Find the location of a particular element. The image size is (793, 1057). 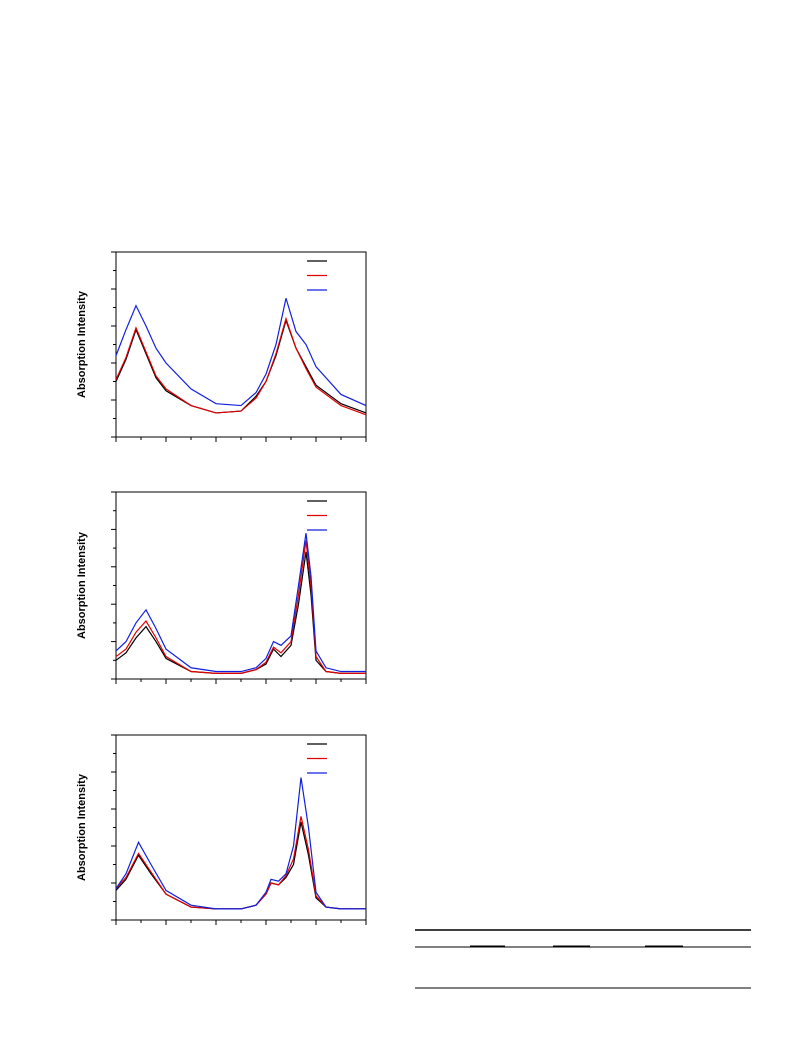

table is located at coordinates (583, 959).